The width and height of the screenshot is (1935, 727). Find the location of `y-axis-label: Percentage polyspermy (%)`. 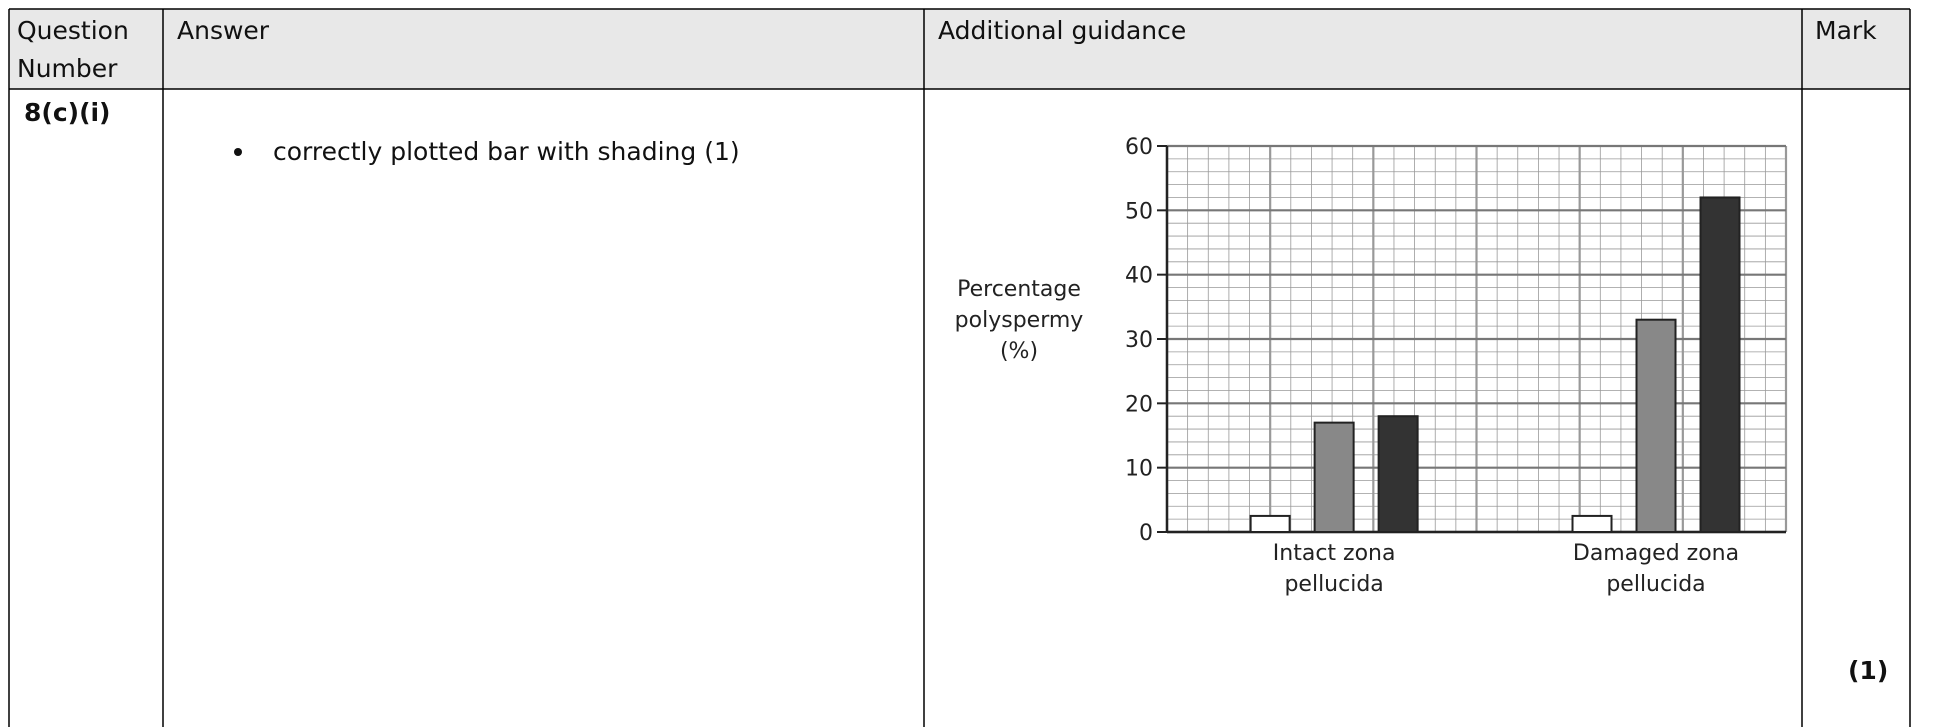

y-axis-label: Percentage polyspermy (%) is located at coordinates (1019, 320).